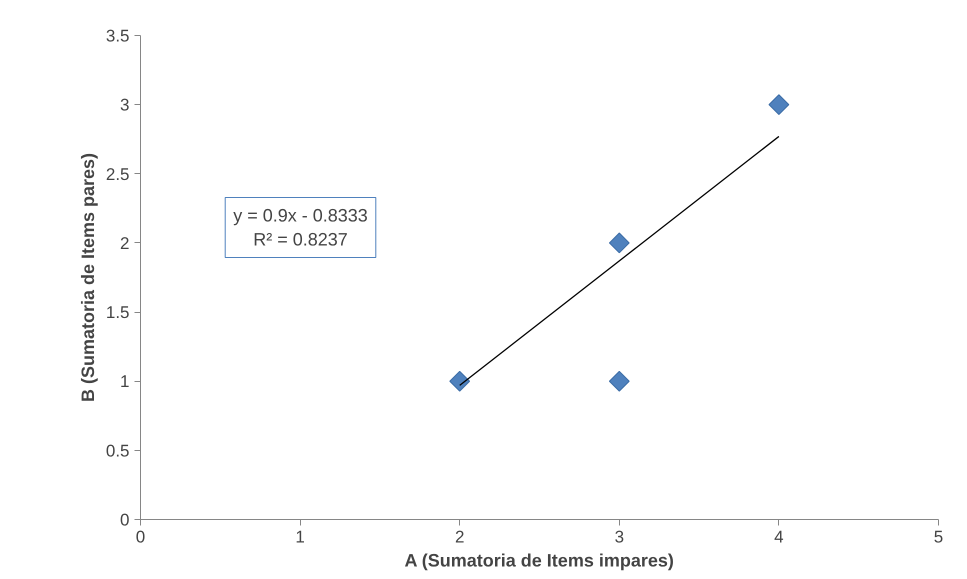 Image resolution: width=967 pixels, height=579 pixels. Describe the element at coordinates (539, 560) in the screenshot. I see `x-axis-title: A (Sumatoria de Items impares)` at that location.